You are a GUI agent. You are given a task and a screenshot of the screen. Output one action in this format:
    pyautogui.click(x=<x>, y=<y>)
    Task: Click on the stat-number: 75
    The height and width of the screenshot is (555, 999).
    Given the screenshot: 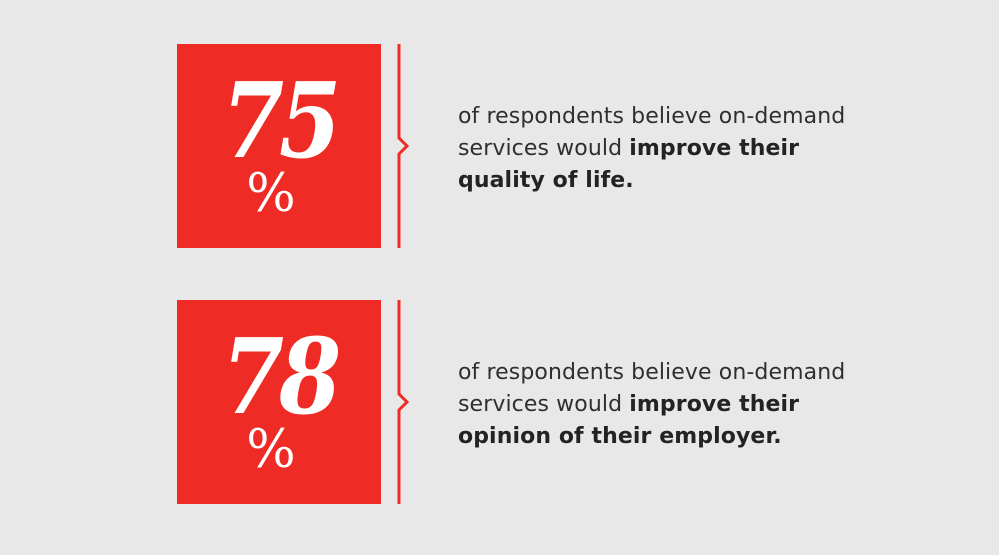 What is the action you would take?
    pyautogui.click(x=281, y=120)
    